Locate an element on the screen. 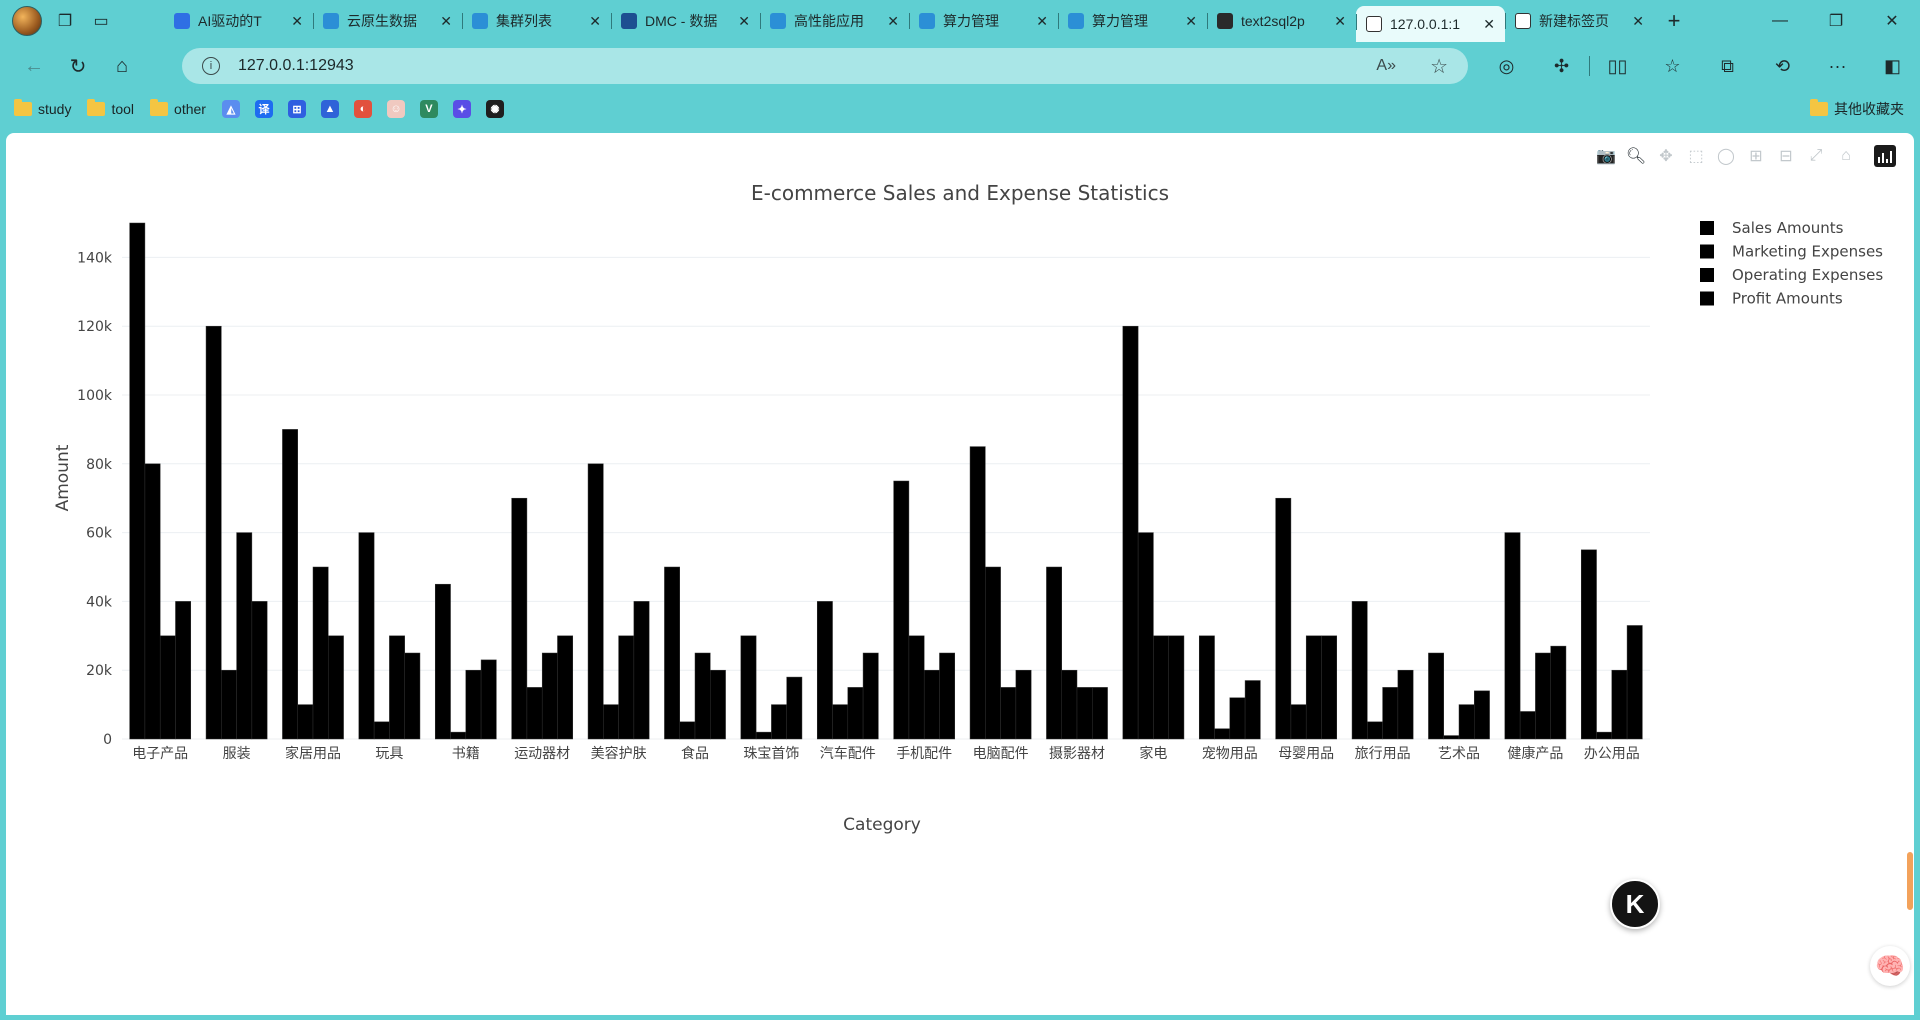 The height and width of the screenshot is (1020, 1920). restore-icon: ❐ is located at coordinates (1836, 21).